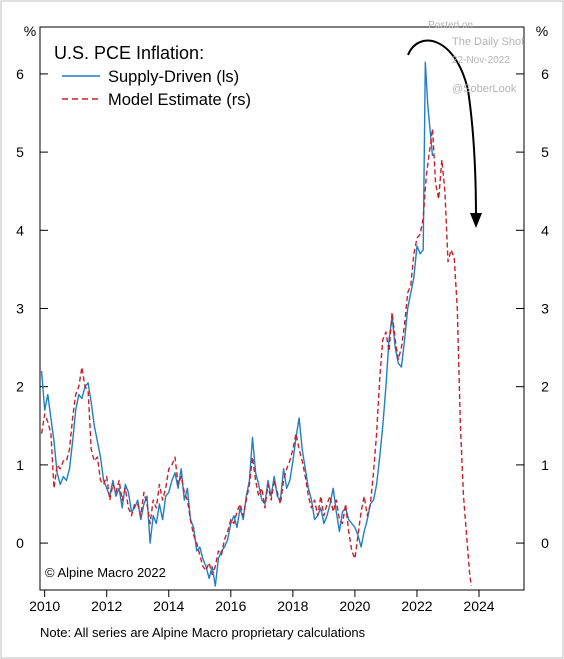 This screenshot has width=564, height=659. Describe the element at coordinates (292, 606) in the screenshot. I see `x-tick-label: 2018` at that location.